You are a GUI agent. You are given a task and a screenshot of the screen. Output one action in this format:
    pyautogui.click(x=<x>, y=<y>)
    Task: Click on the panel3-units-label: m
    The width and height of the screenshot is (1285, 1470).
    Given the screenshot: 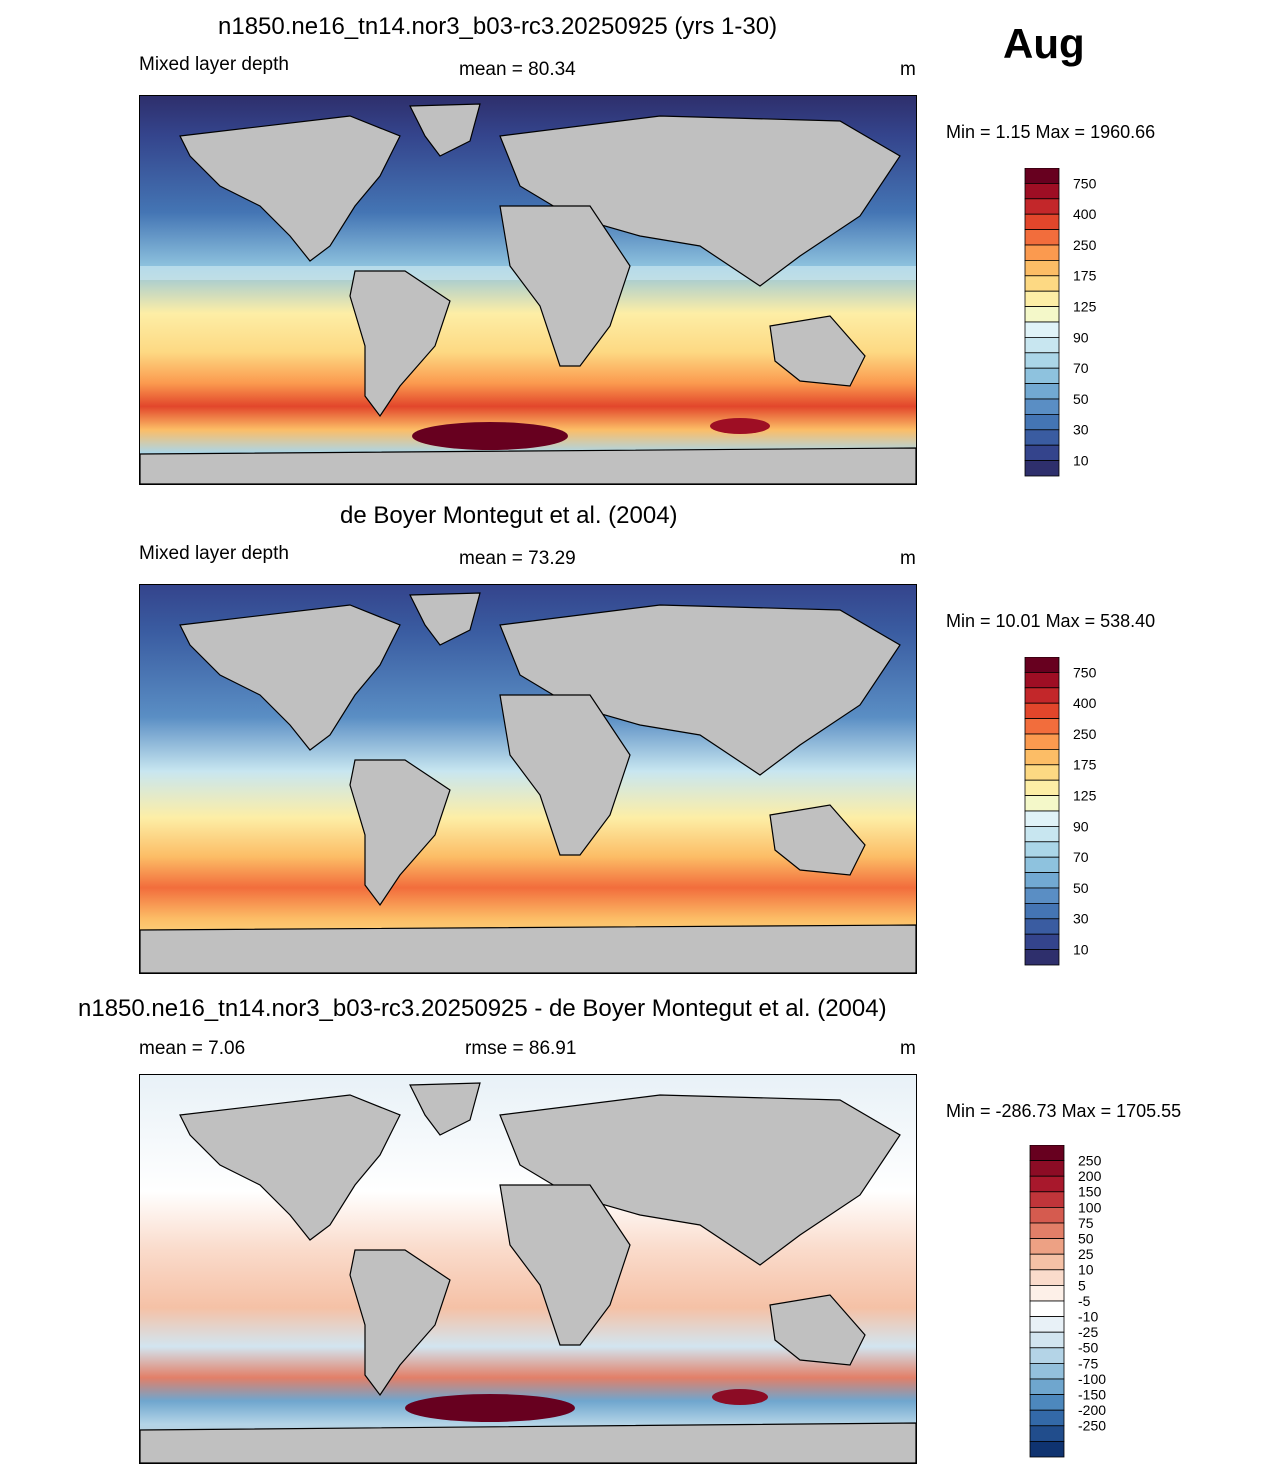 What is the action you would take?
    pyautogui.click(x=908, y=1048)
    